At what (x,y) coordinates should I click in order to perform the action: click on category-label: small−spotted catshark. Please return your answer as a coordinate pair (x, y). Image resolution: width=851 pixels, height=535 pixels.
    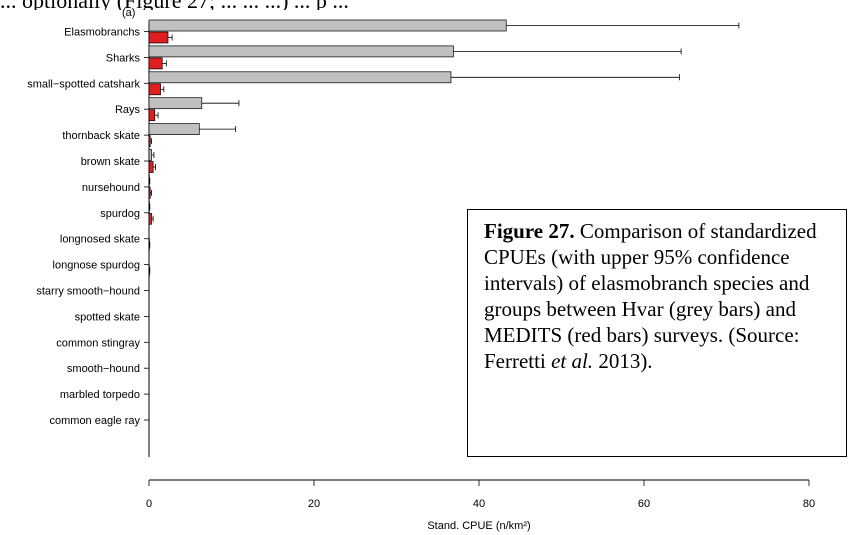
    Looking at the image, I should click on (83, 84).